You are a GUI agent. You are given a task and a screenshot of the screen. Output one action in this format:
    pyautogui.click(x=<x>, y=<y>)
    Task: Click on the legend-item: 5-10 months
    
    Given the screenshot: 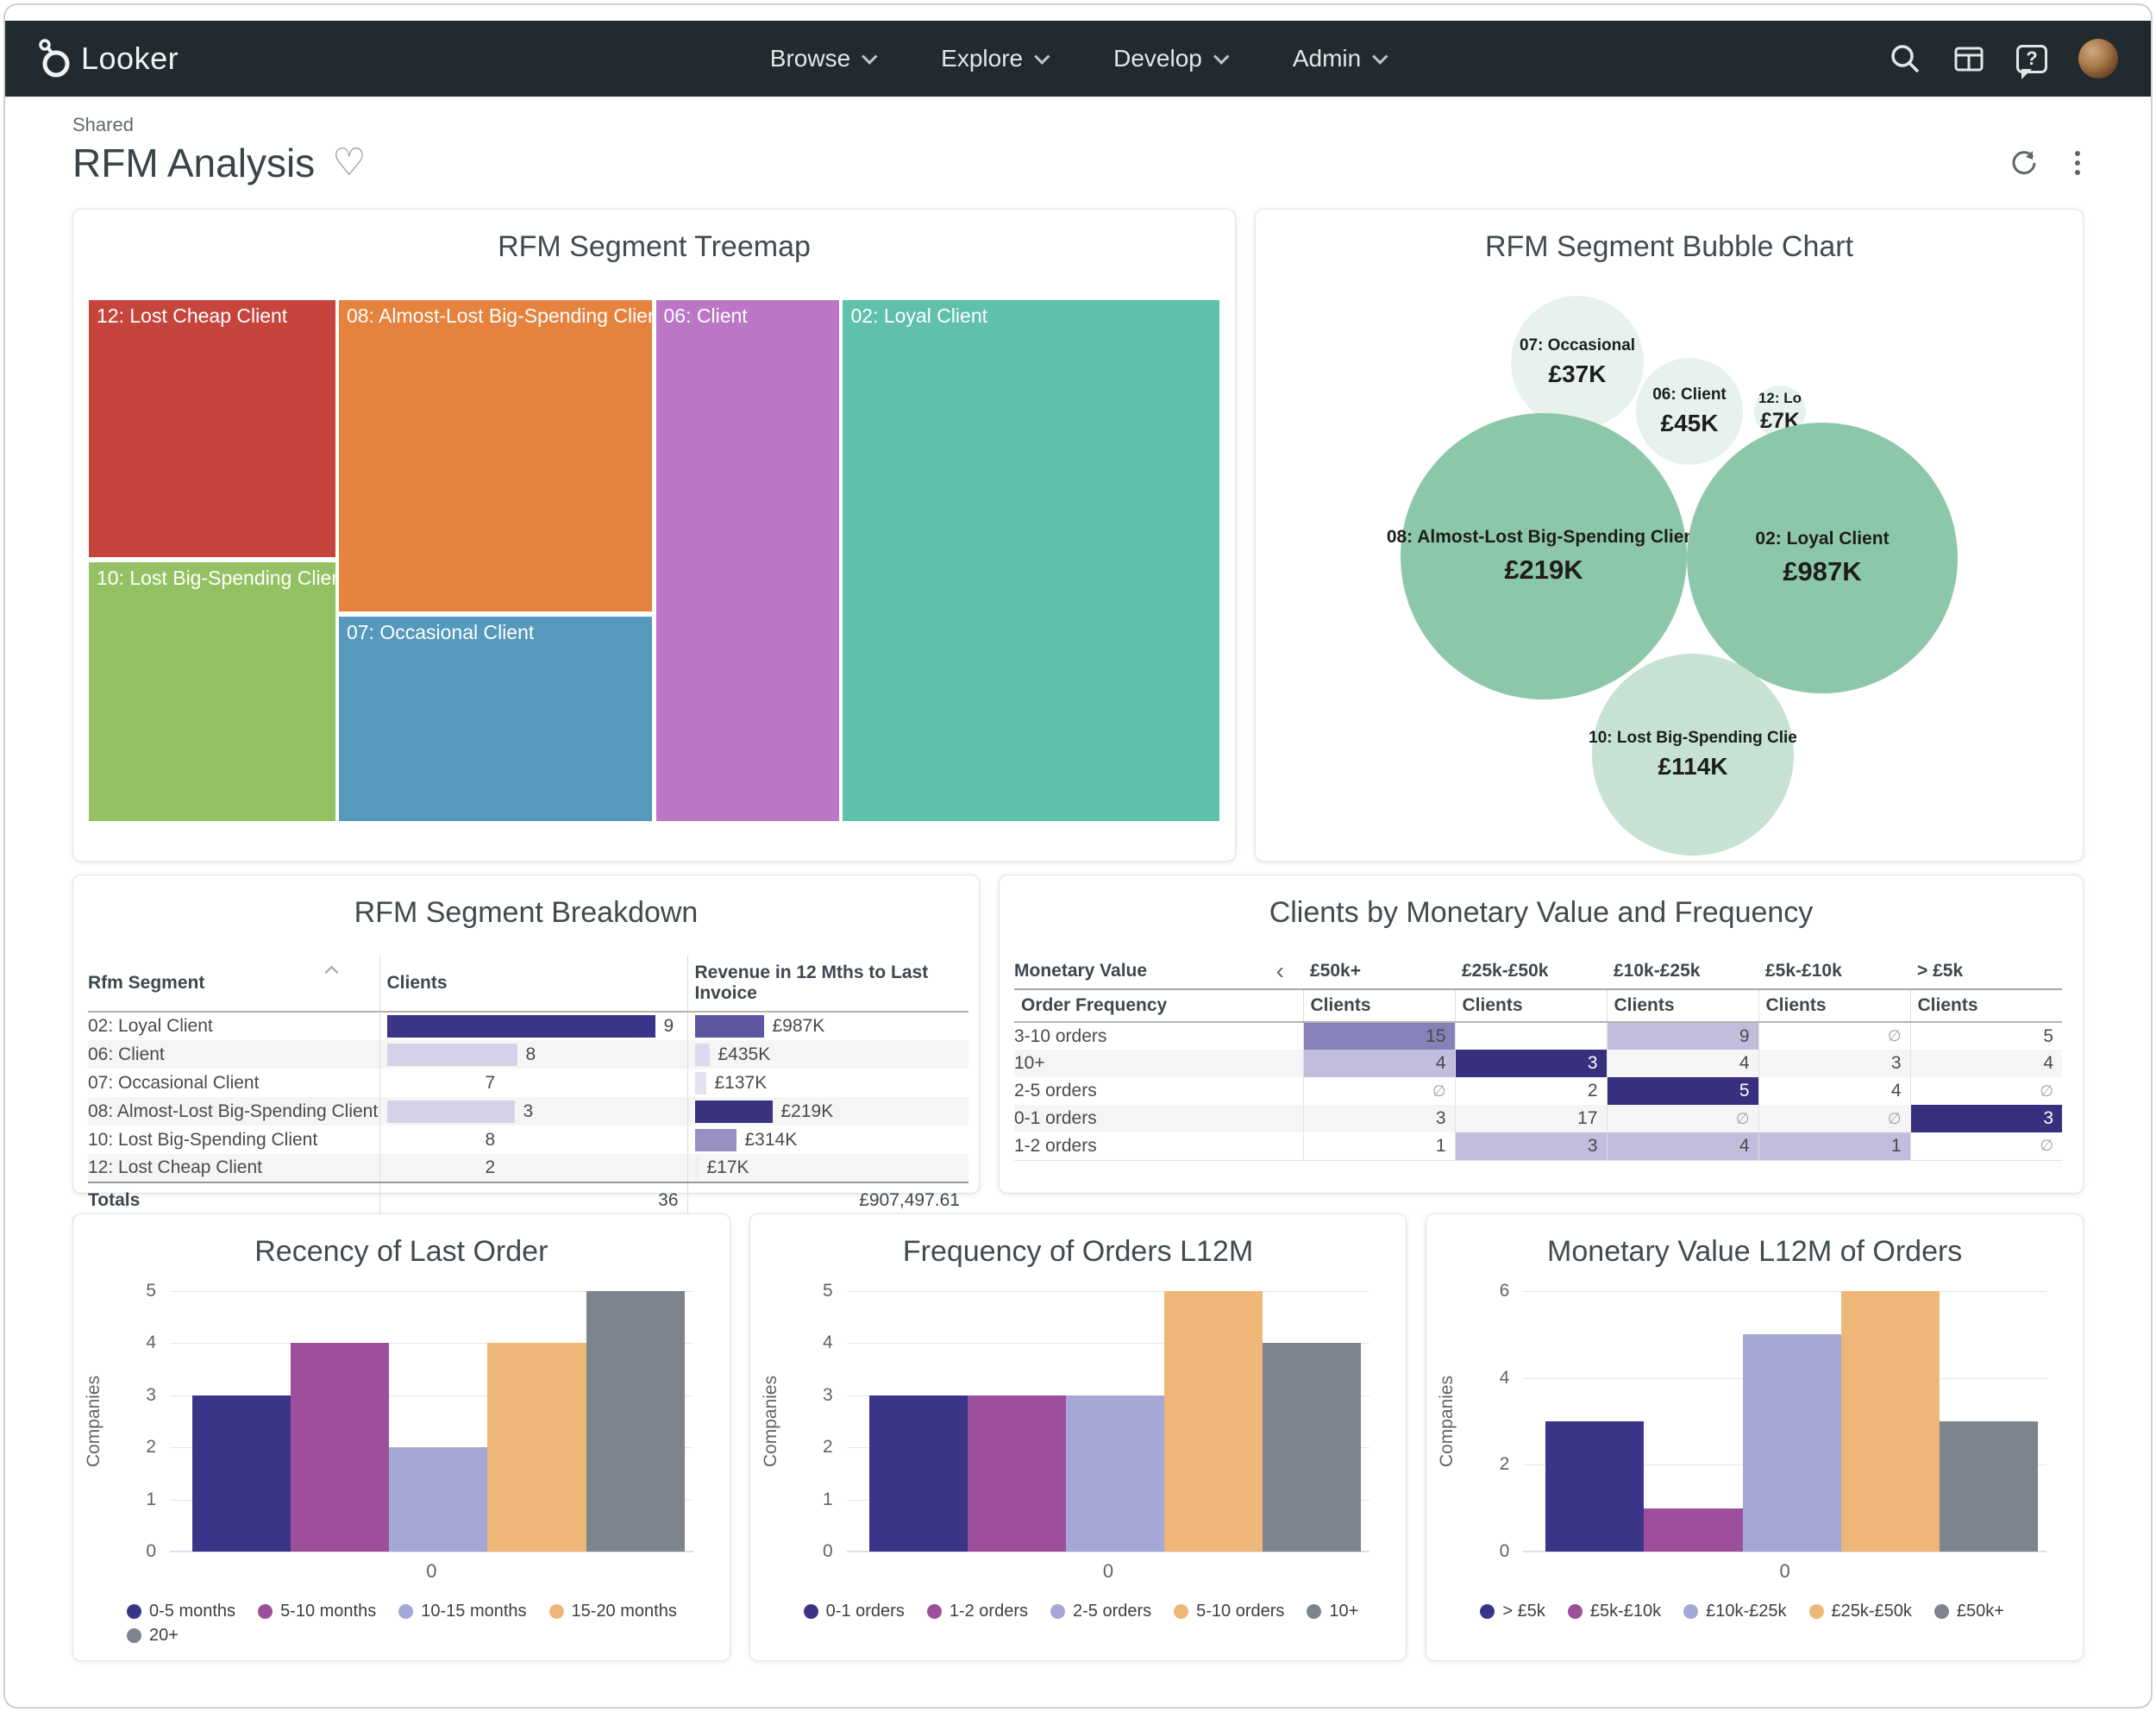 What is the action you would take?
    pyautogui.click(x=317, y=1612)
    